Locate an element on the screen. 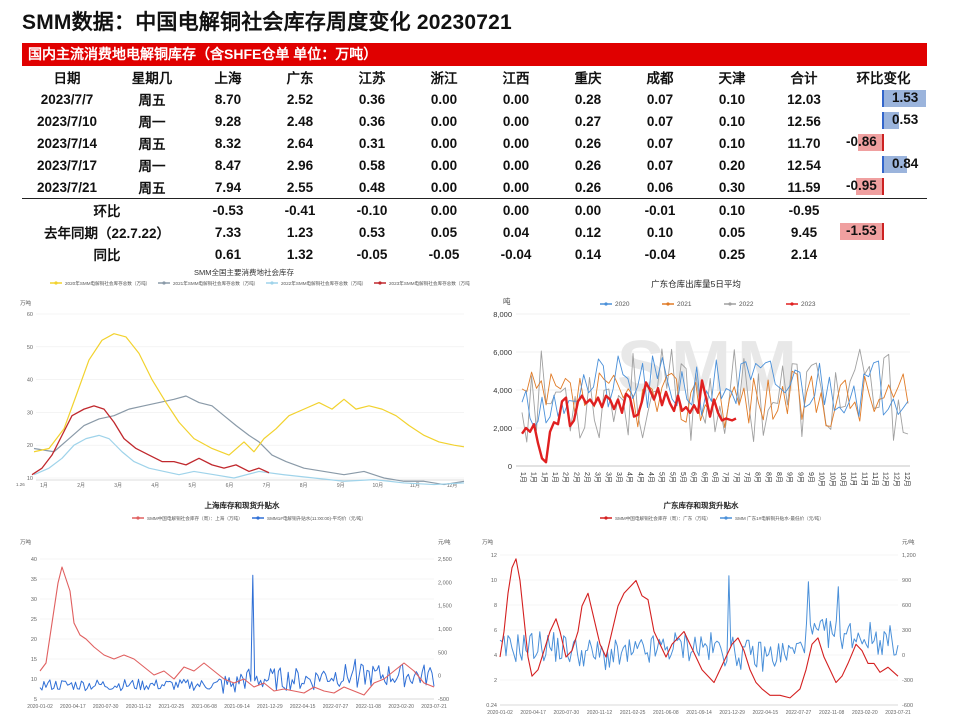  legend-label: SMM中国电解铜社会库存（周）：上海（万吨） is located at coordinates (195, 518).